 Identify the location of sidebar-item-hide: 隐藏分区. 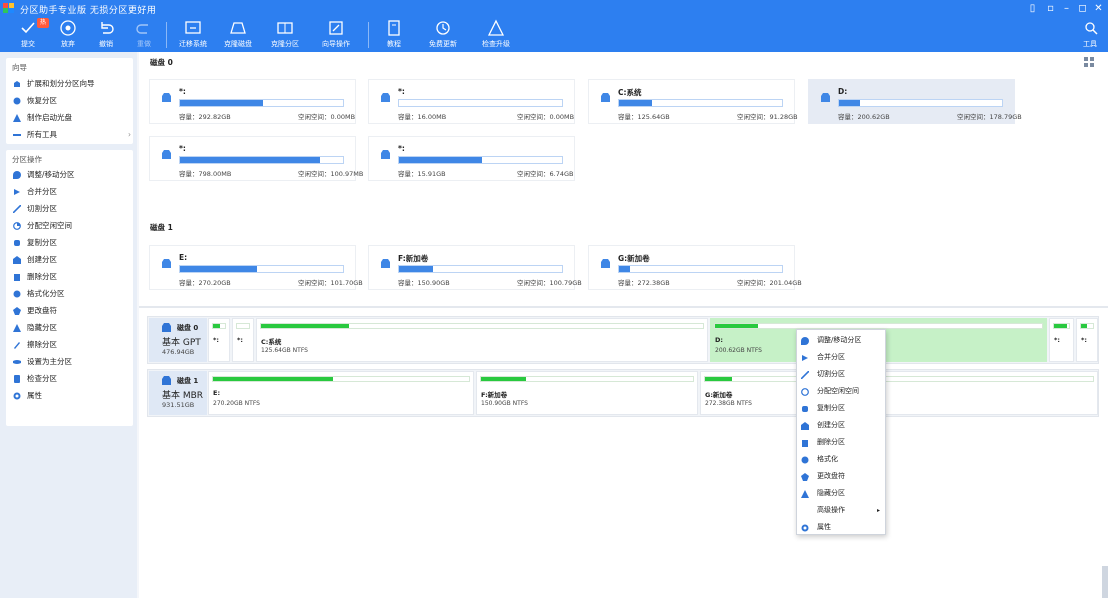
(72, 328).